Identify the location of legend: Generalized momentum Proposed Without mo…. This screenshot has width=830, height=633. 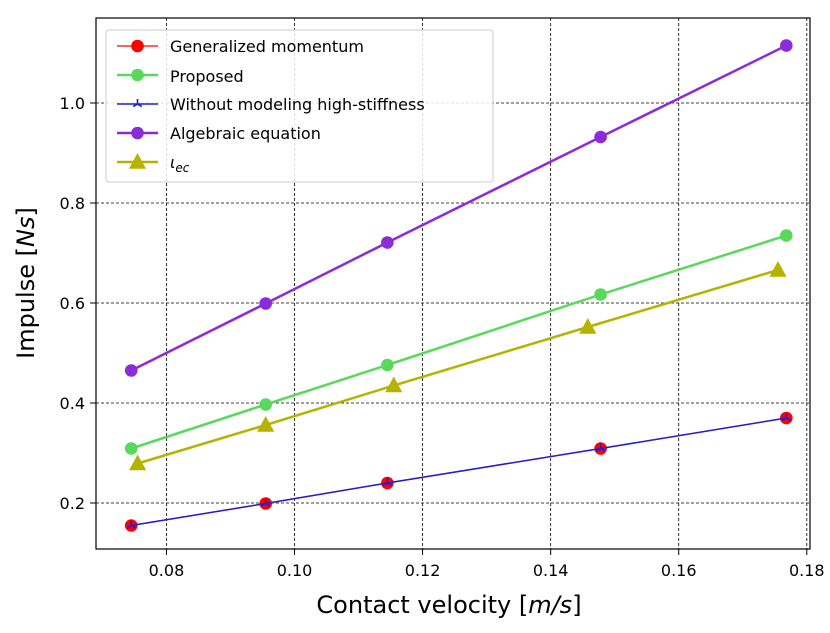
(299, 106).